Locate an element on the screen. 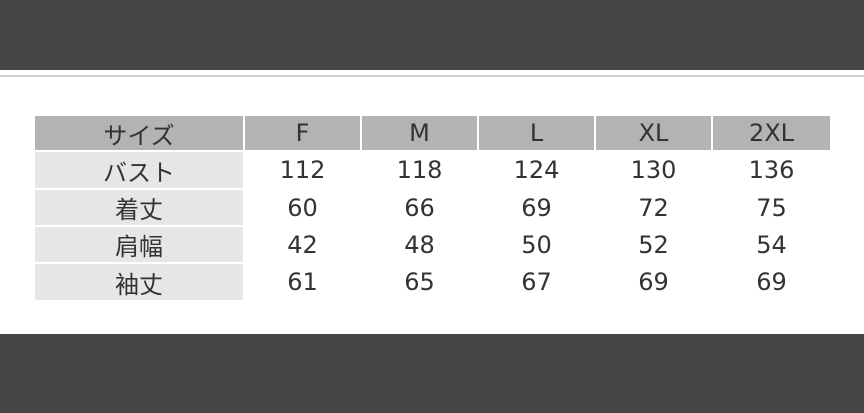 Image resolution: width=864 pixels, height=413 pixels. value-cell: 75 is located at coordinates (771, 207).